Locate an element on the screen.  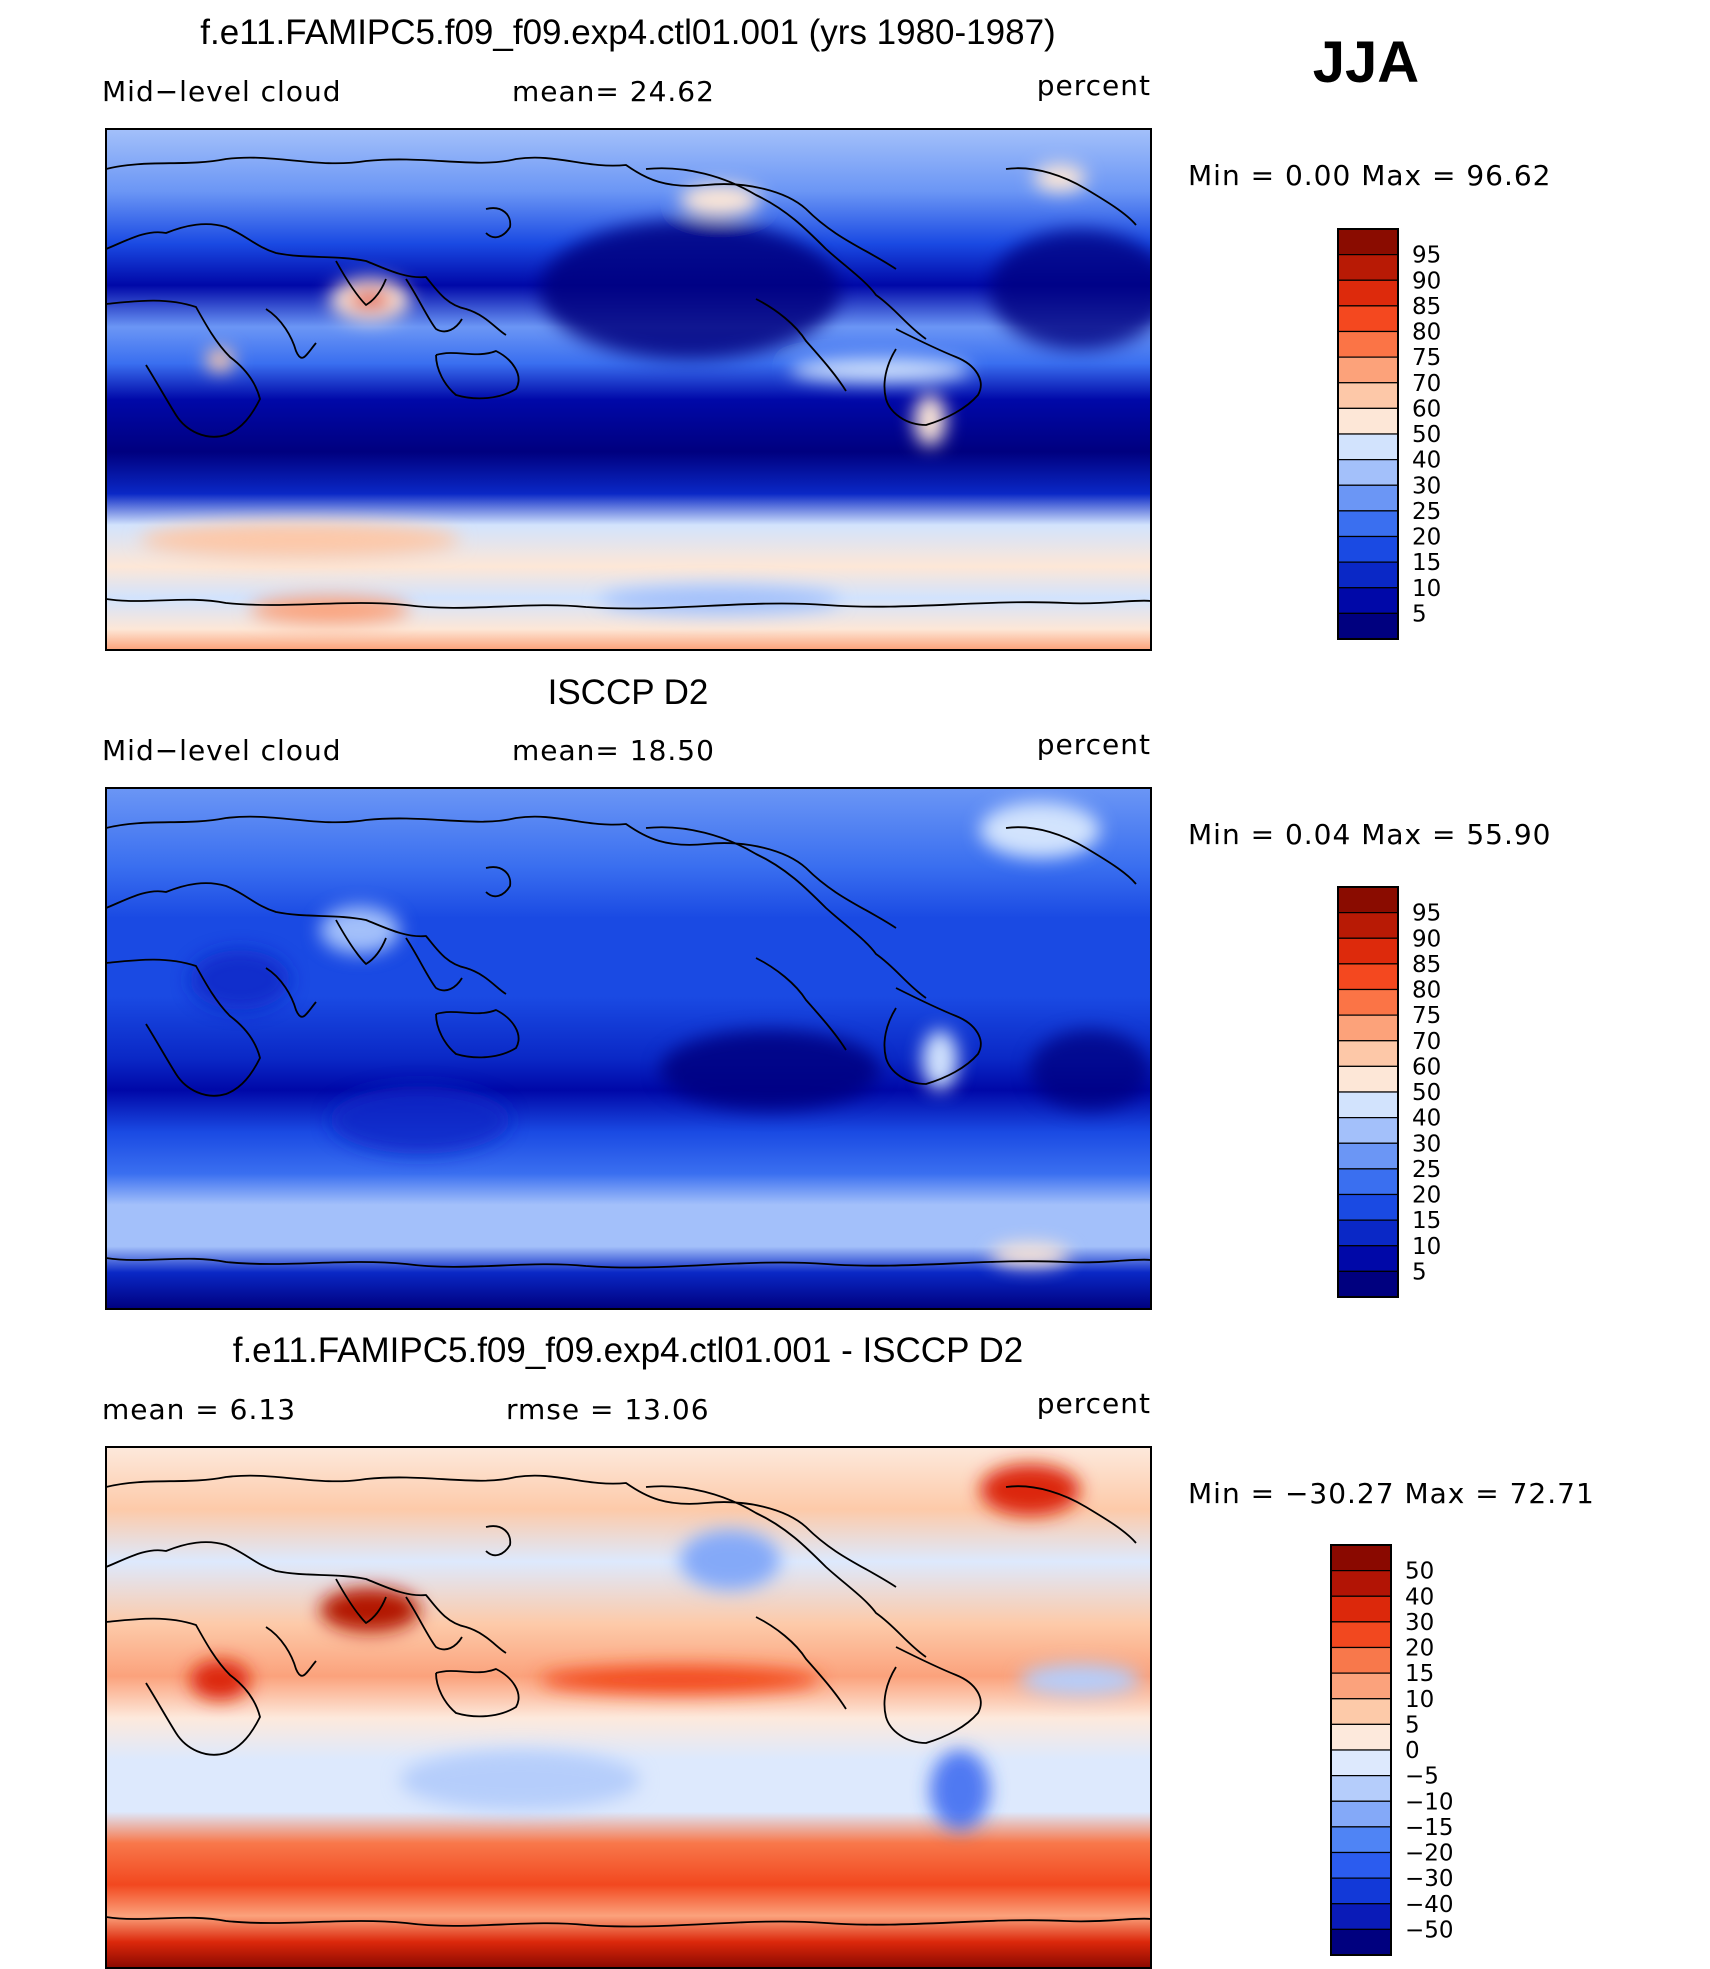
colorbar-tick-label: 25 is located at coordinates (1426, 512).